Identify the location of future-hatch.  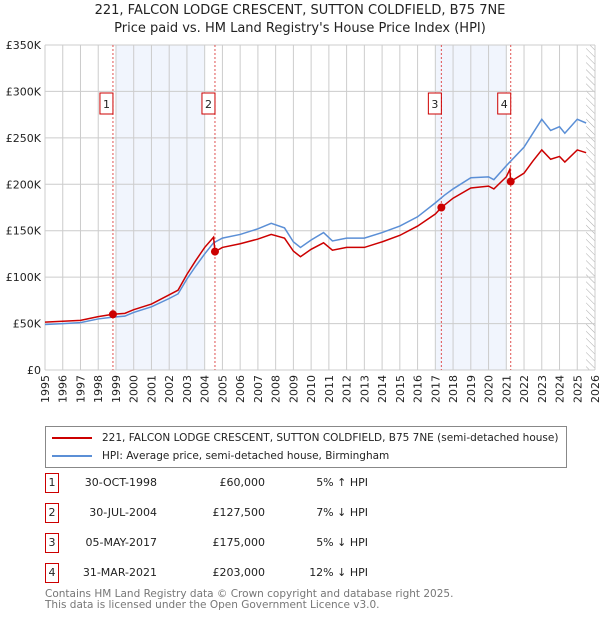
(590, 207).